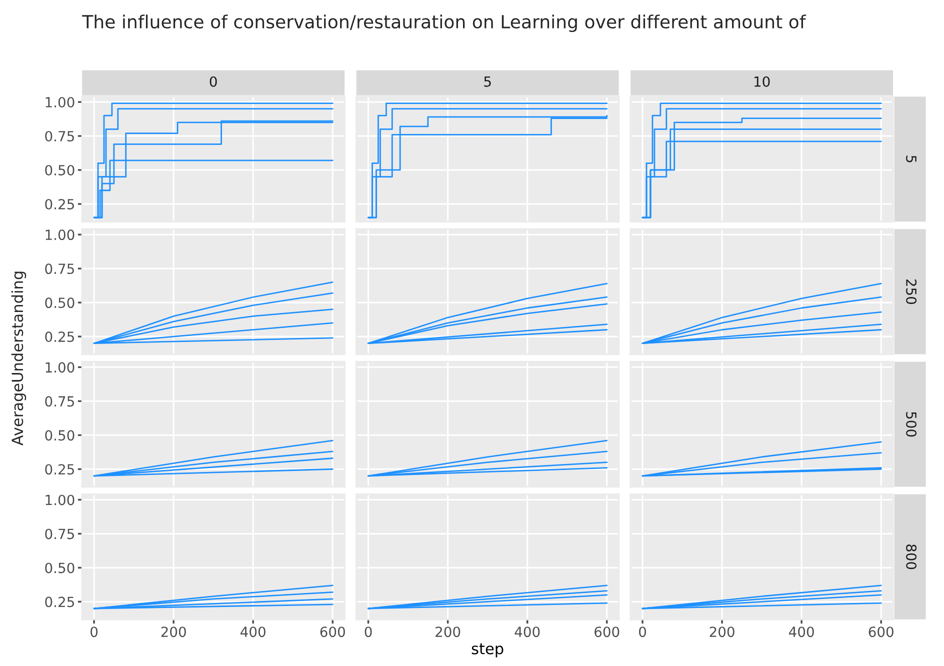 This screenshot has width=944, height=666. I want to click on chart-title: 10, so click(762, 81).